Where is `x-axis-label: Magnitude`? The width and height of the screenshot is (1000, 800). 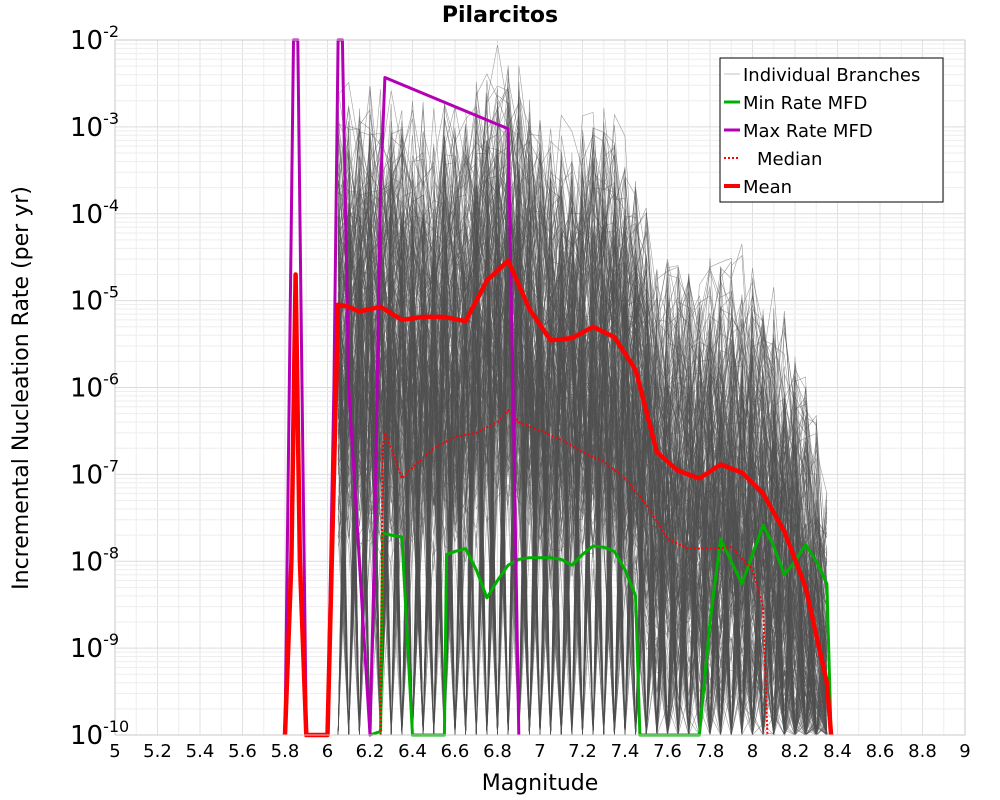
x-axis-label: Magnitude is located at coordinates (540, 783).